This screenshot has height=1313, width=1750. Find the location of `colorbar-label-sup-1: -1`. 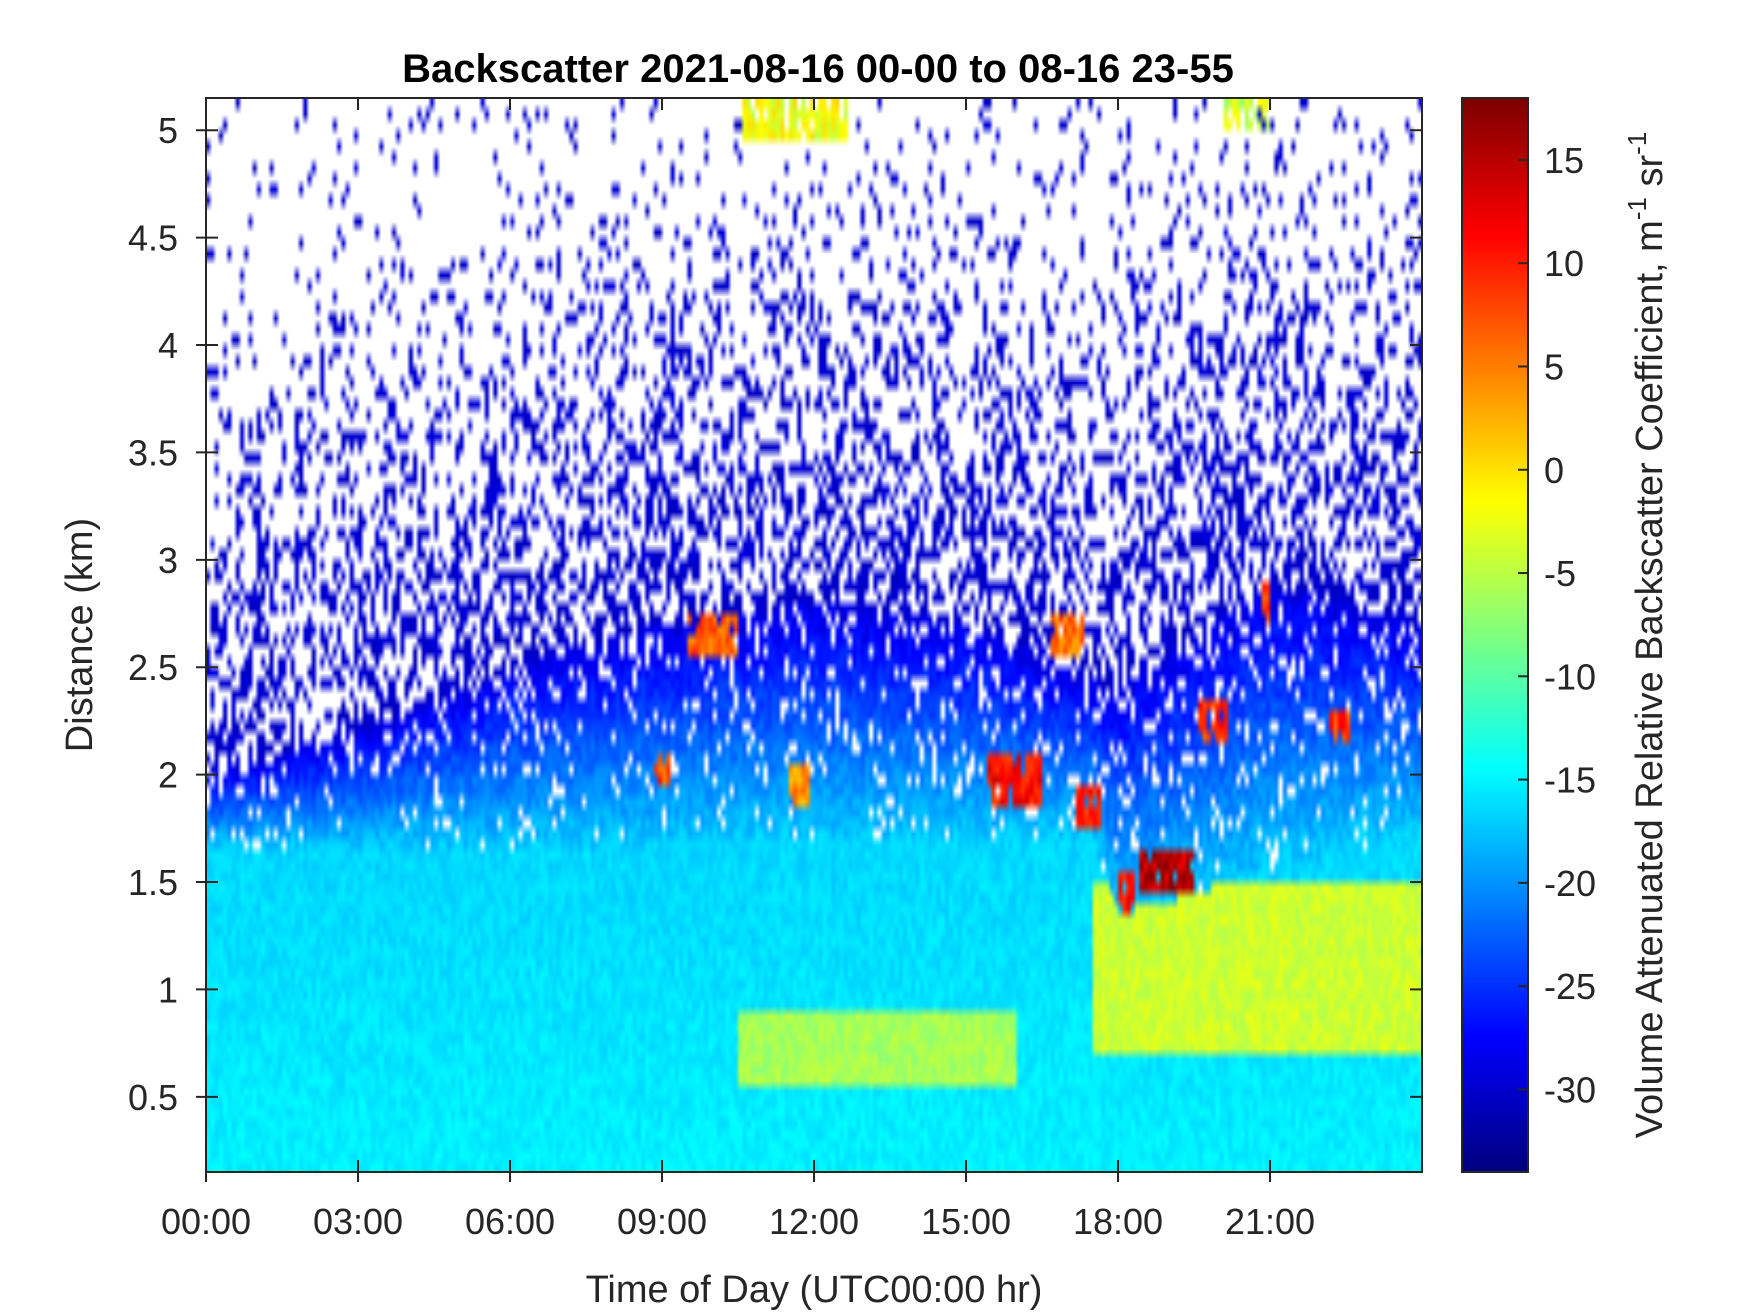

colorbar-label-sup-1: -1 is located at coordinates (1637, 208).